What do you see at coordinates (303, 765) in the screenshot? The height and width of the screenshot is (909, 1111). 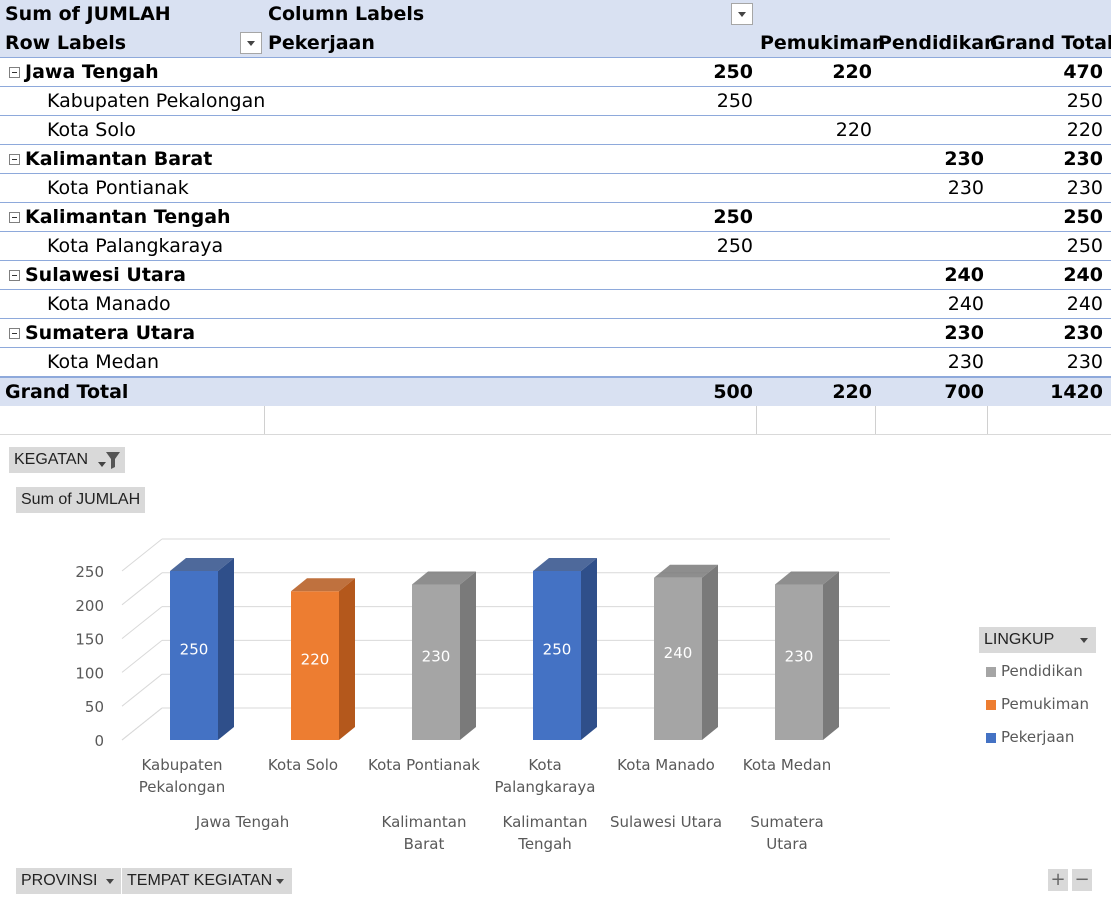 I see `x-category-label: Kota Solo` at bounding box center [303, 765].